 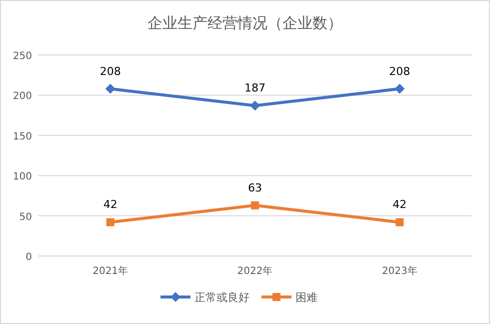 I want to click on data-label: 187, so click(x=255, y=88).